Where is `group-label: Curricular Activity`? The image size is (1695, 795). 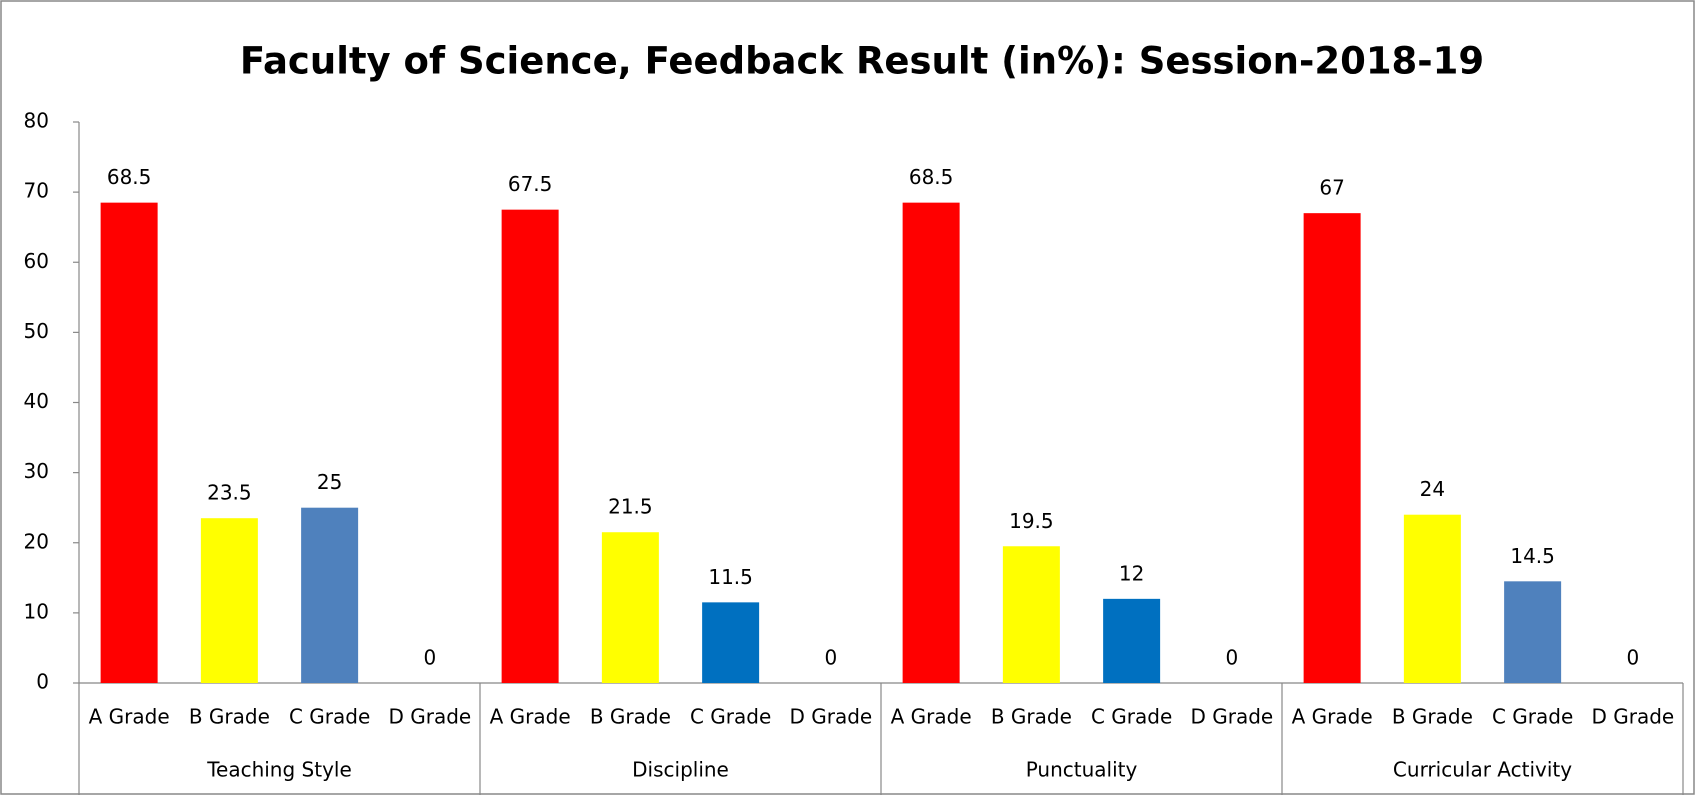
group-label: Curricular Activity is located at coordinates (1482, 770).